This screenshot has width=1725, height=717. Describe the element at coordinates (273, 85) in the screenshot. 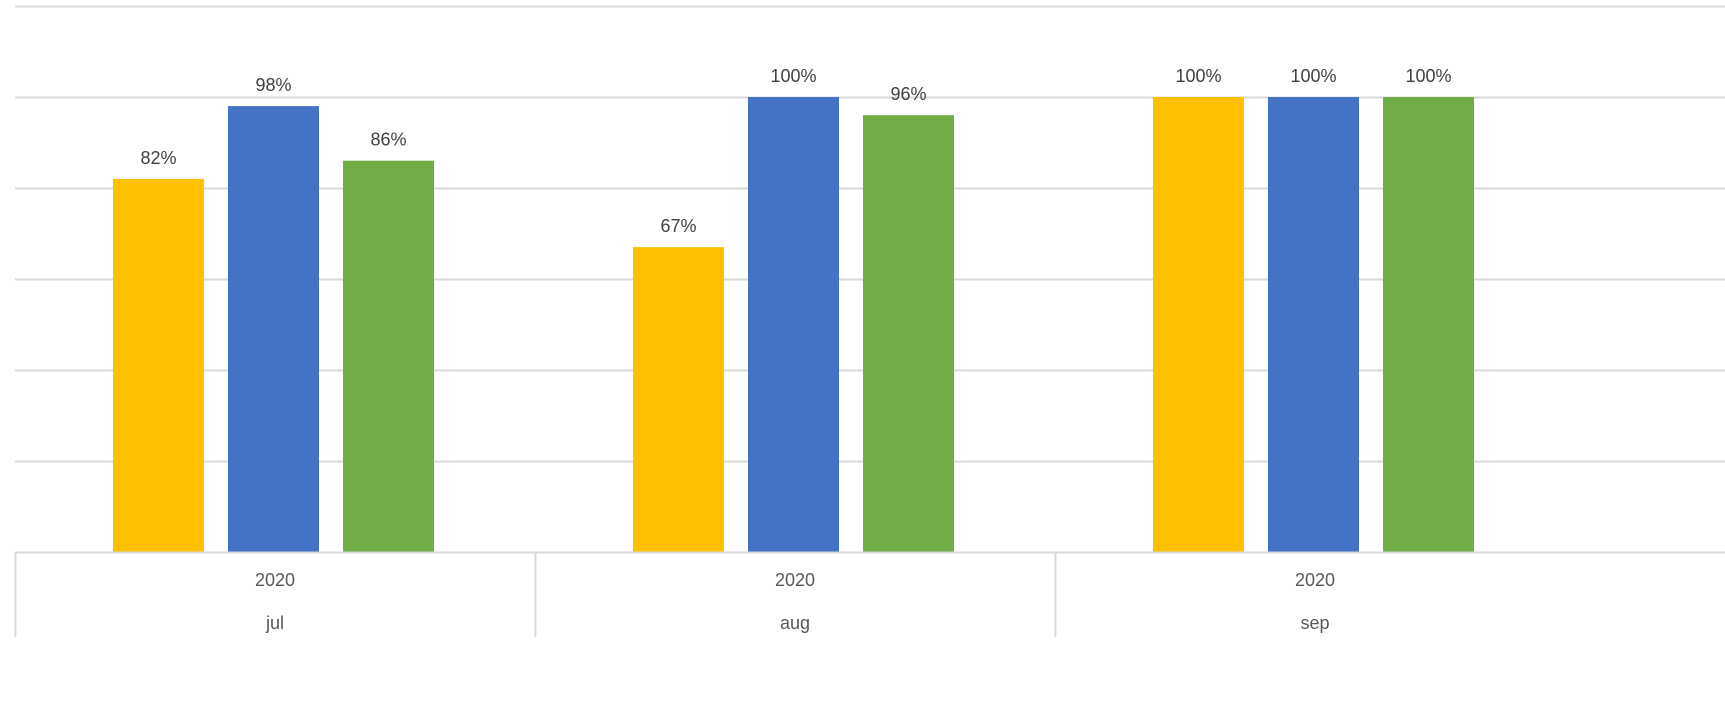

I see `data-label: 98%` at that location.